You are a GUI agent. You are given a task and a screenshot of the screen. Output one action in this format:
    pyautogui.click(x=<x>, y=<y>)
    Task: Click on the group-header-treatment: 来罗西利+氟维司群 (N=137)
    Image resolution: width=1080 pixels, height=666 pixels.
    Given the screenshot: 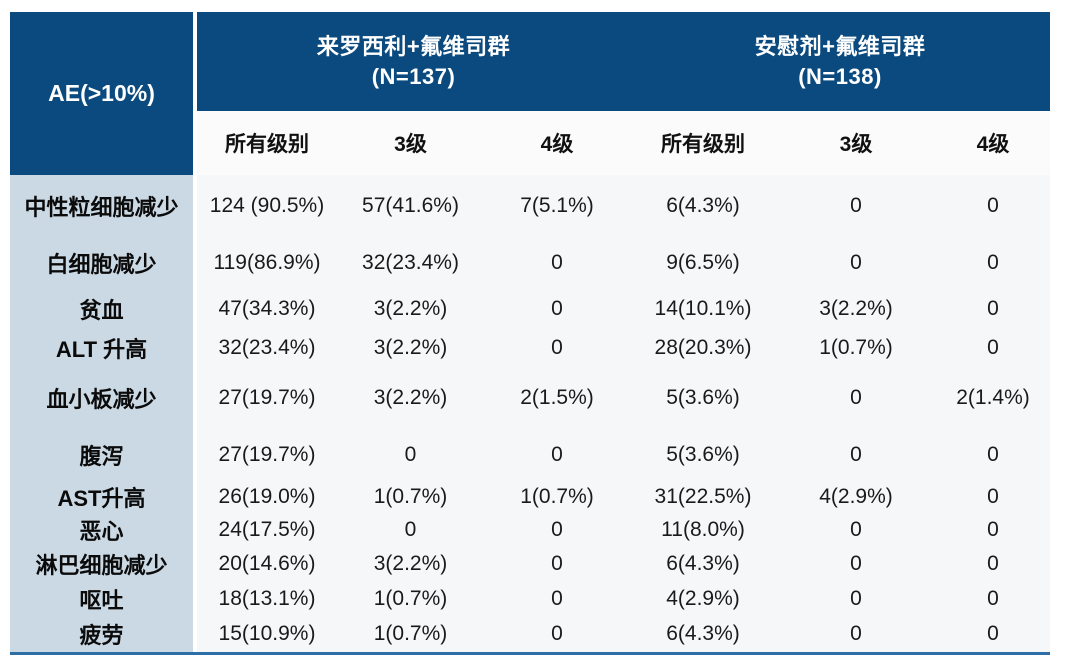 What is the action you would take?
    pyautogui.click(x=413, y=61)
    